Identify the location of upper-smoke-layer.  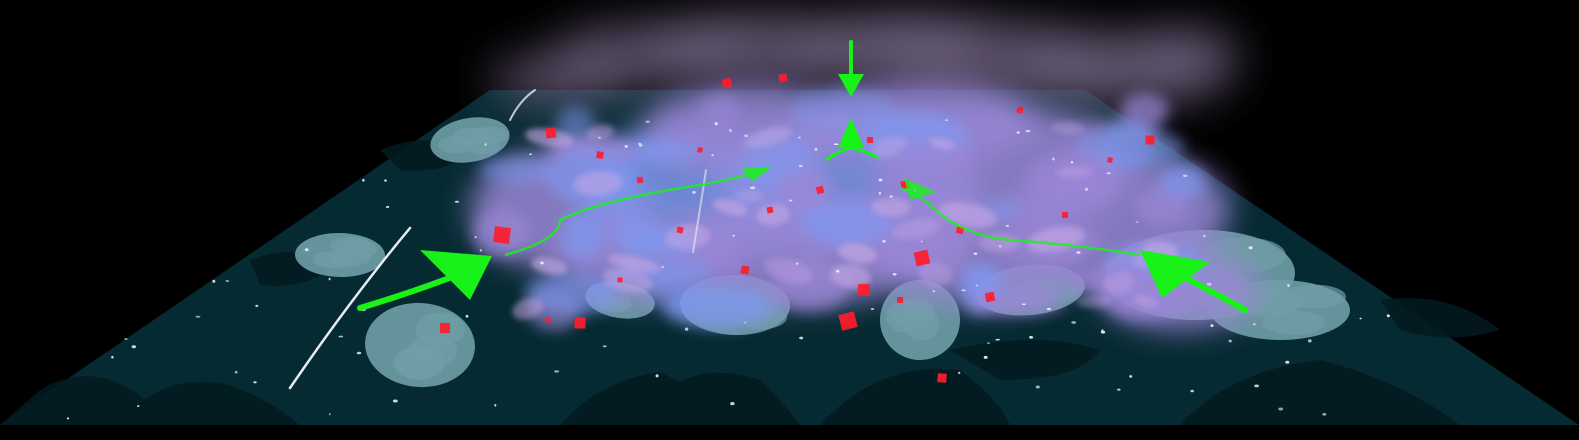
(865, 60).